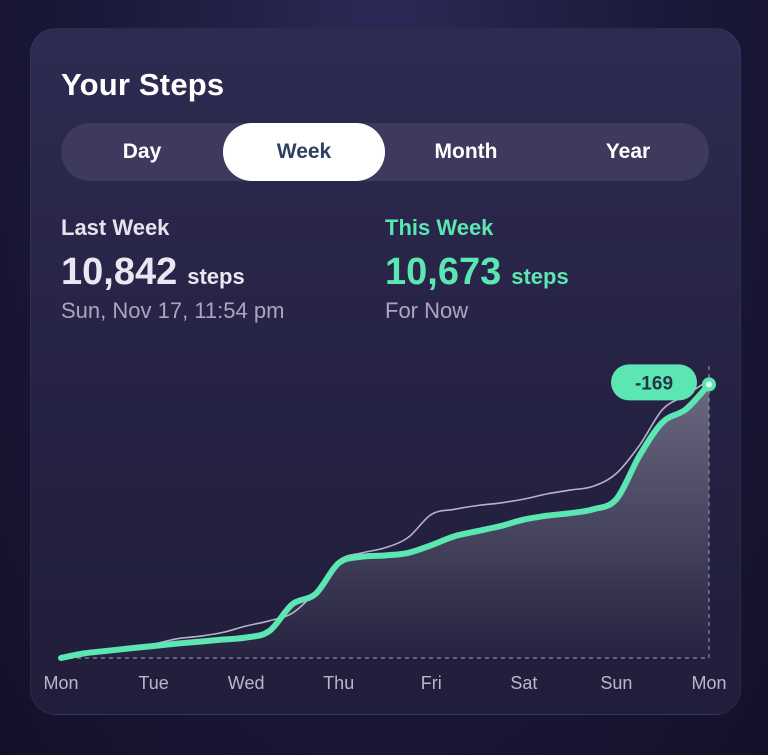  Describe the element at coordinates (466, 151) in the screenshot. I see `tab-month: Month` at that location.